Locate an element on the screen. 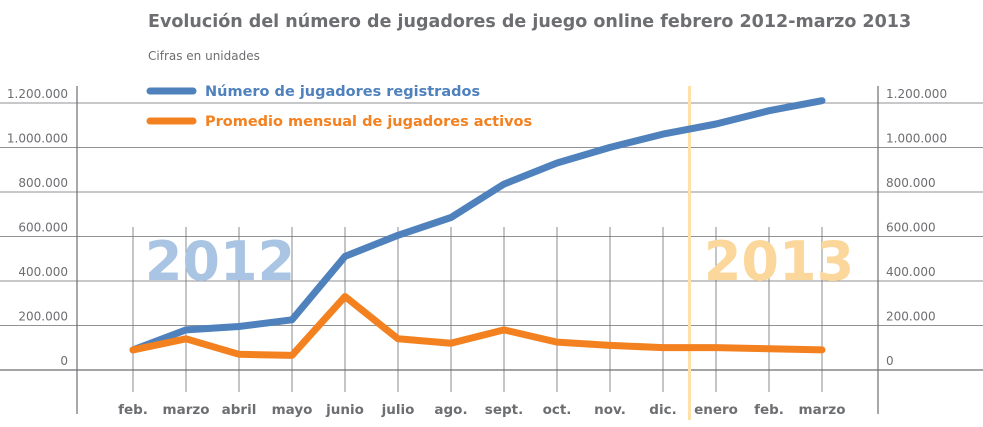 This screenshot has height=427, width=983. y-tick-label-right: 800.000 is located at coordinates (911, 183).